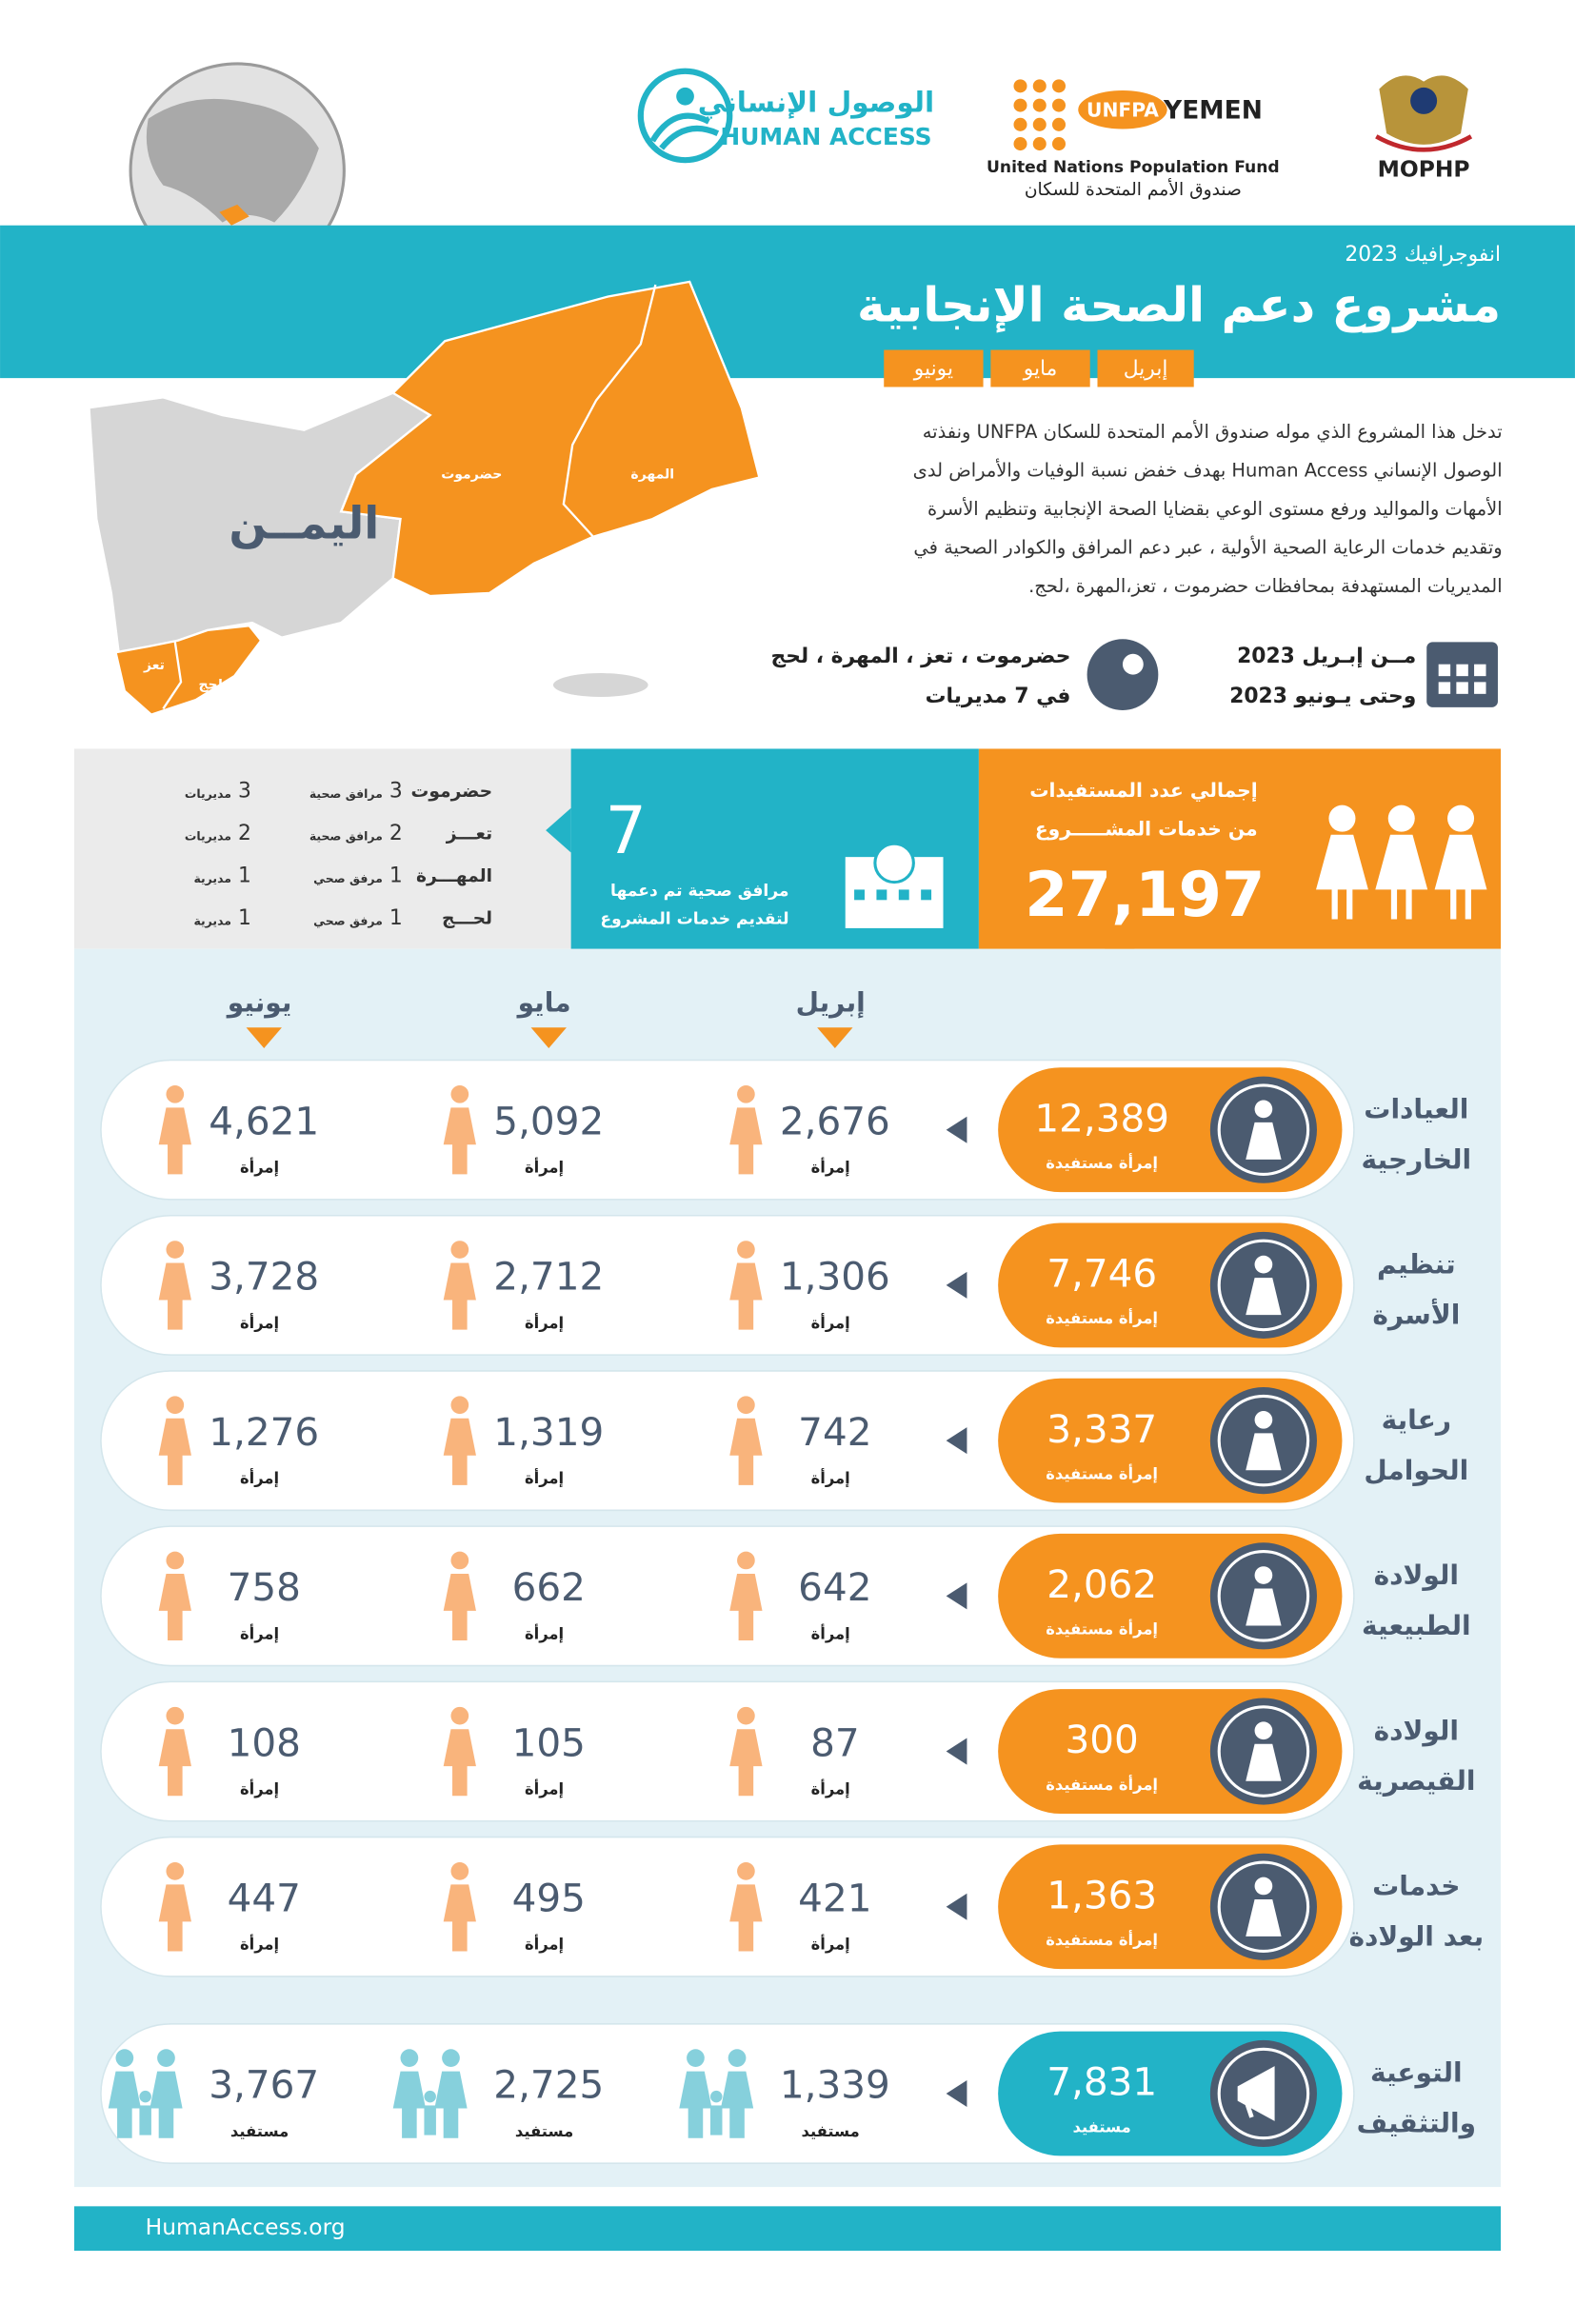 The width and height of the screenshot is (1575, 2324). Describe the element at coordinates (348, 920) in the screenshot. I see `district-unit: مرفق صحي` at that location.